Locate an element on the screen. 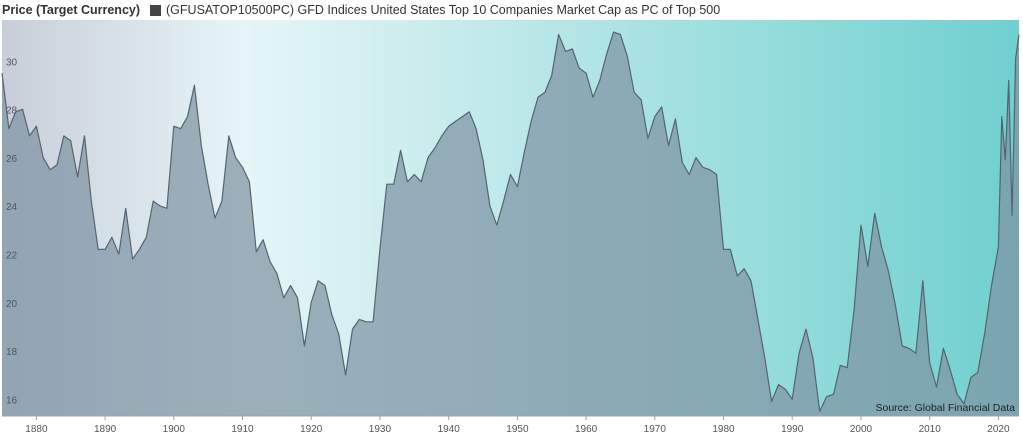 This screenshot has height=443, width=1023. y-axis: 16 18 20 22 24 26 28 30 is located at coordinates (12, 231).